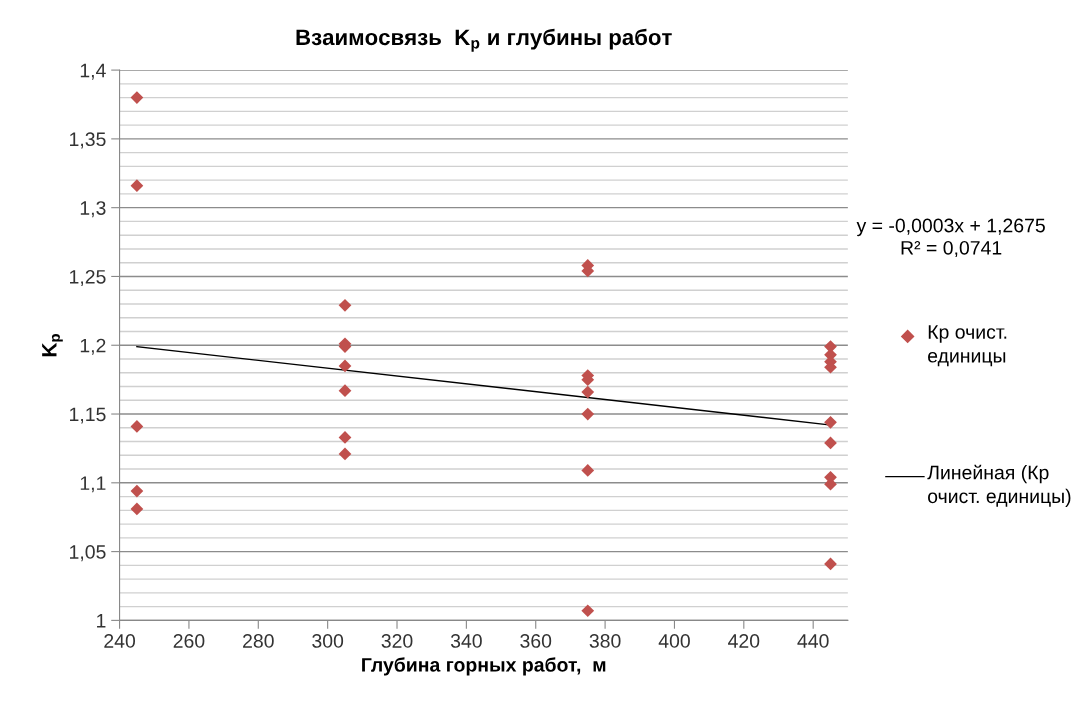  Describe the element at coordinates (605, 641) in the screenshot. I see `x-tick-label: 380` at that location.